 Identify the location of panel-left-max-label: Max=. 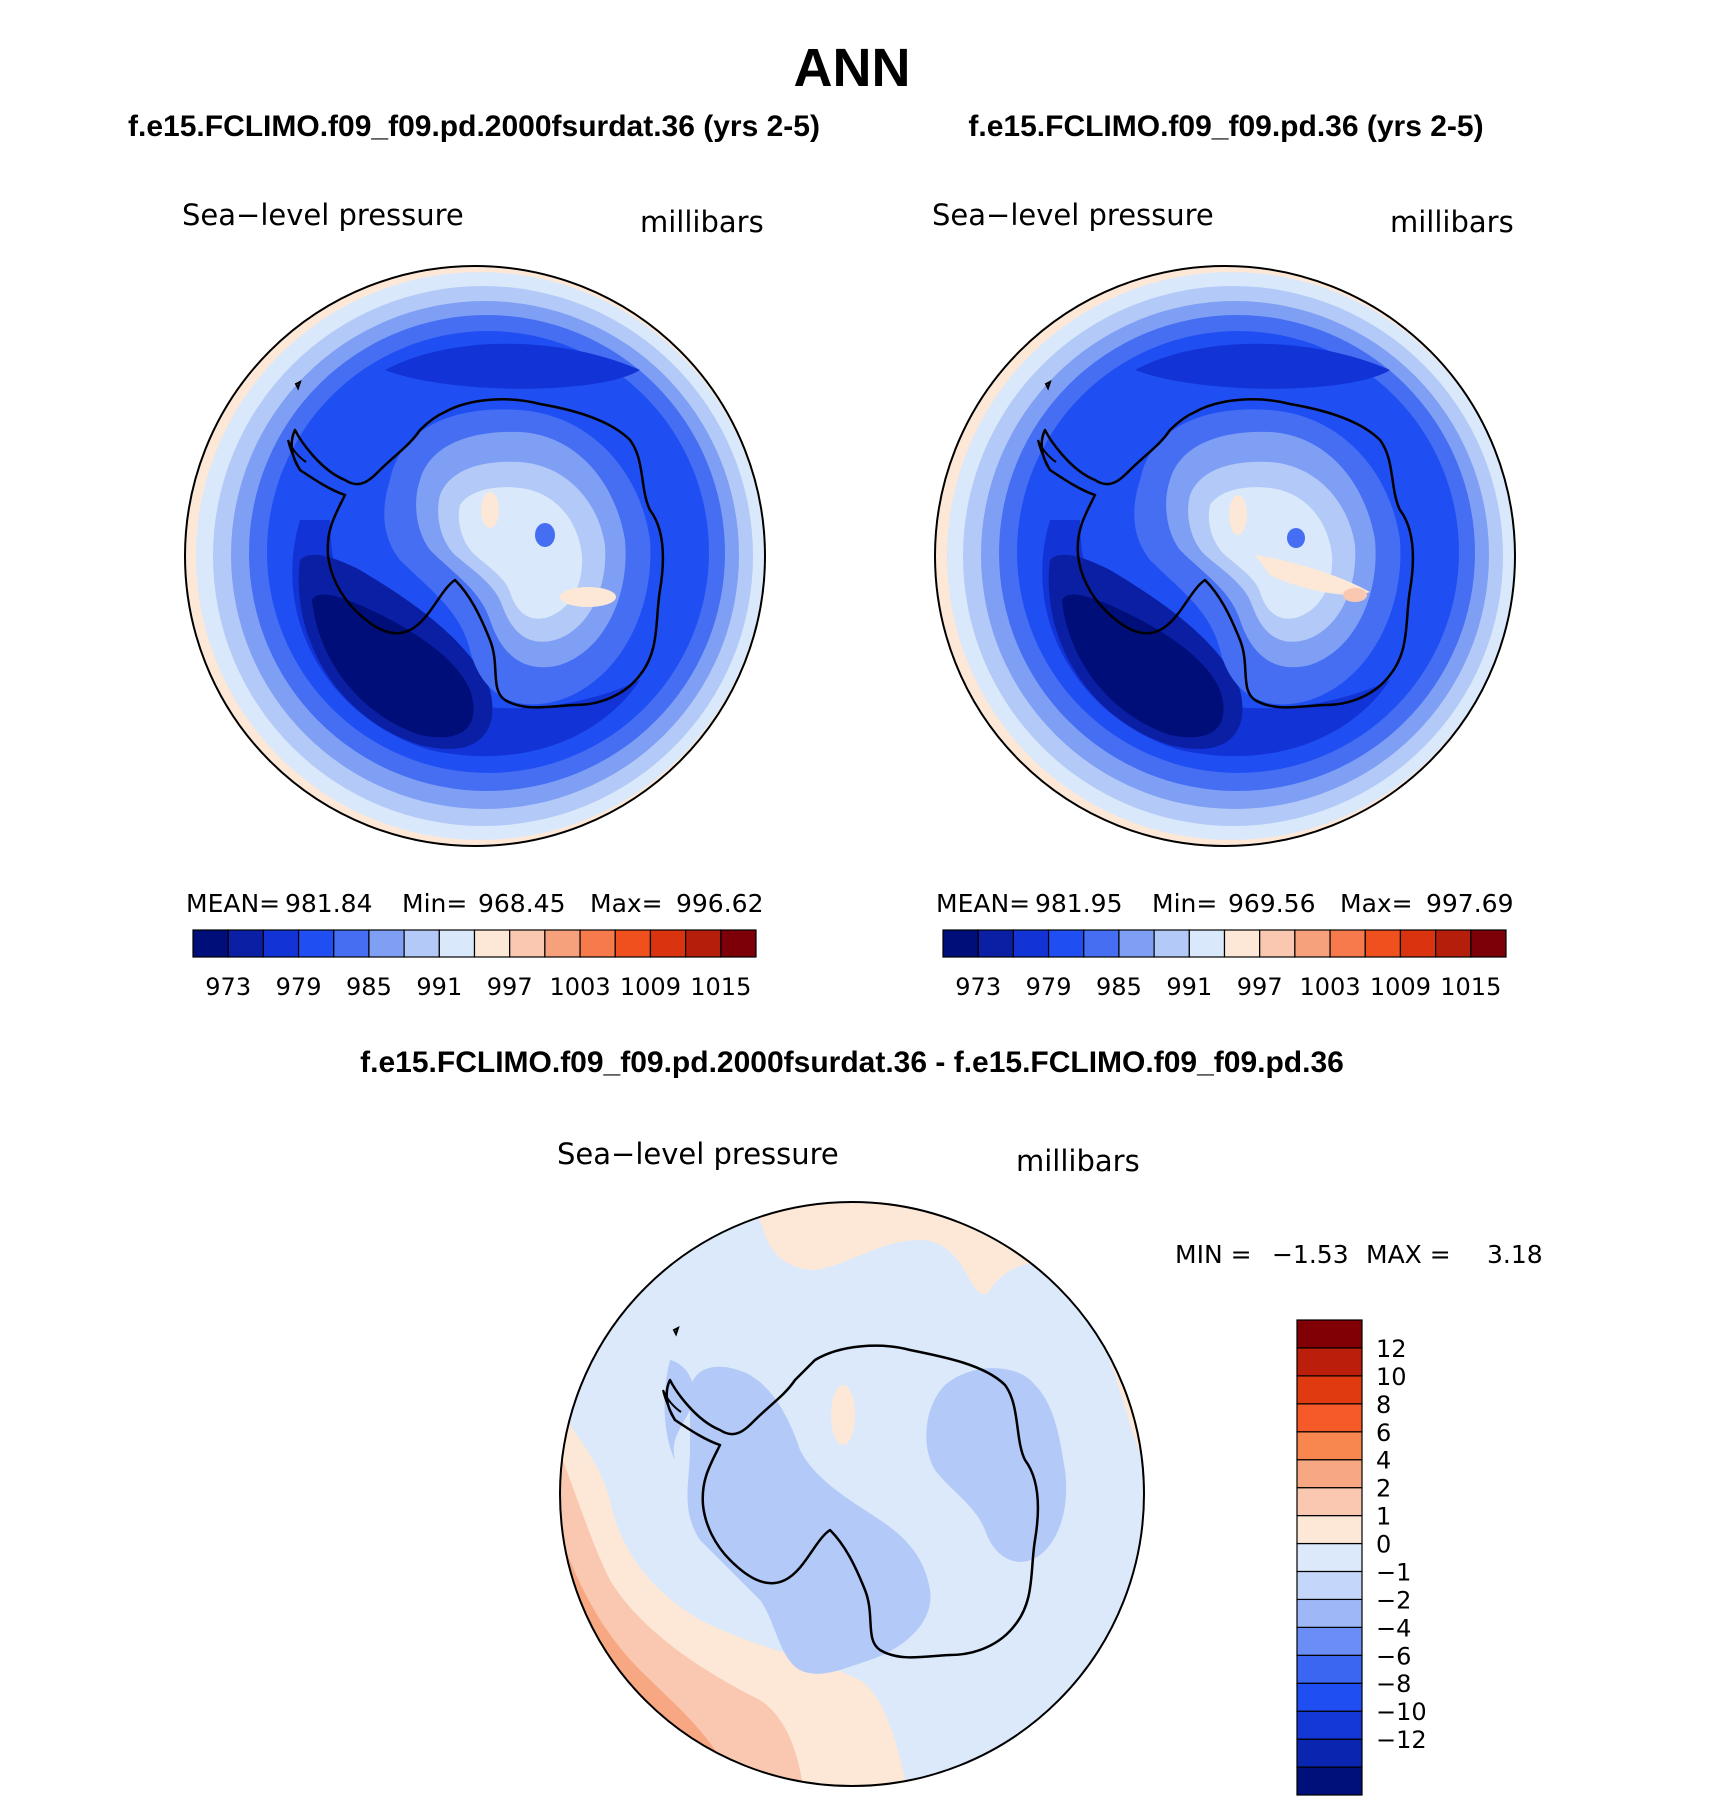
(626, 903).